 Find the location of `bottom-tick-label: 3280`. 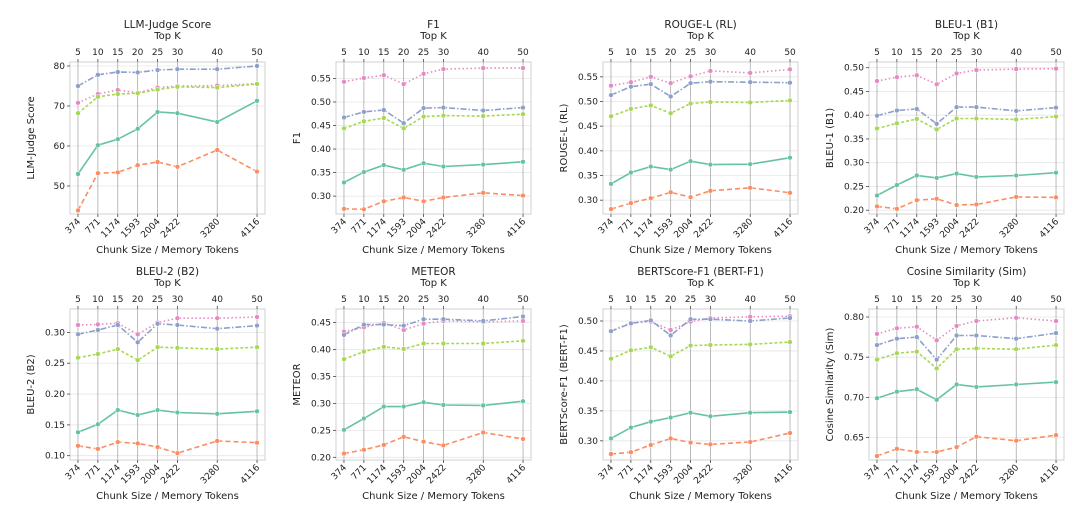

bottom-tick-label: 3280 is located at coordinates (476, 228).